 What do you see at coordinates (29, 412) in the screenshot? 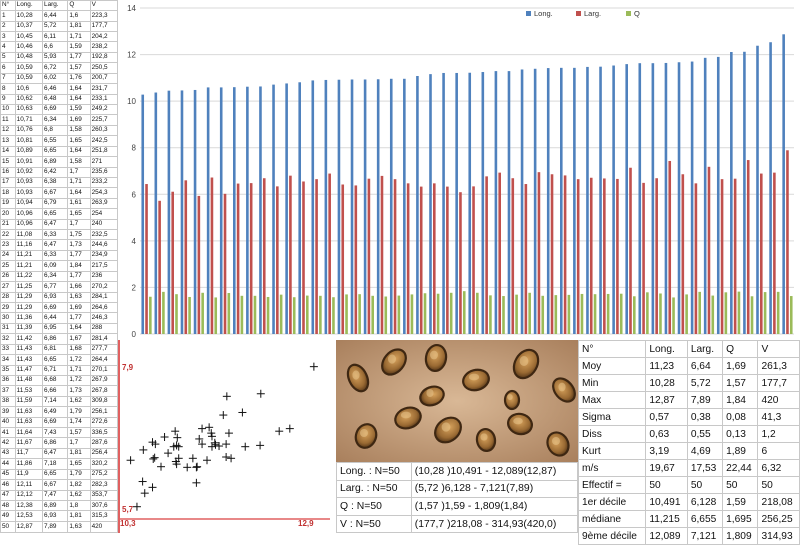
I see `measurement-cell: 11,63` at bounding box center [29, 412].